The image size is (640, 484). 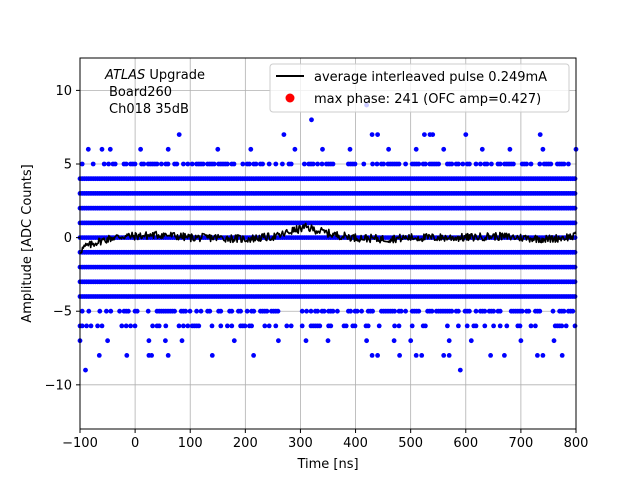 I want to click on y-axis-label: Amplitude [ADC Counts], so click(x=27, y=243).